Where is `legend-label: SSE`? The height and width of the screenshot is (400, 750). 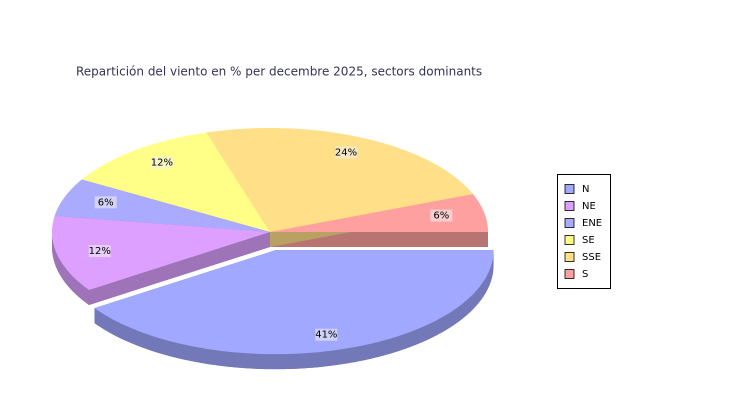
legend-label: SSE is located at coordinates (591, 257).